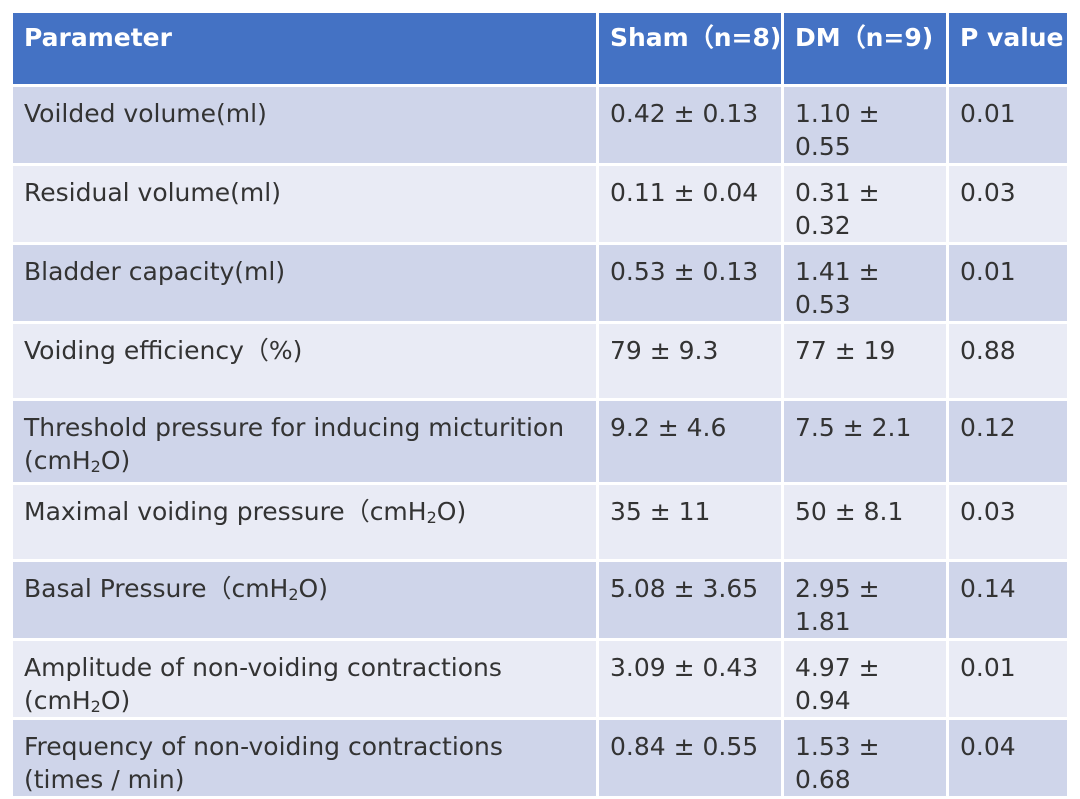 The height and width of the screenshot is (799, 1080). What do you see at coordinates (263, 746) in the screenshot?
I see `parameter-label: Frequency of non-voiding contractions` at bounding box center [263, 746].